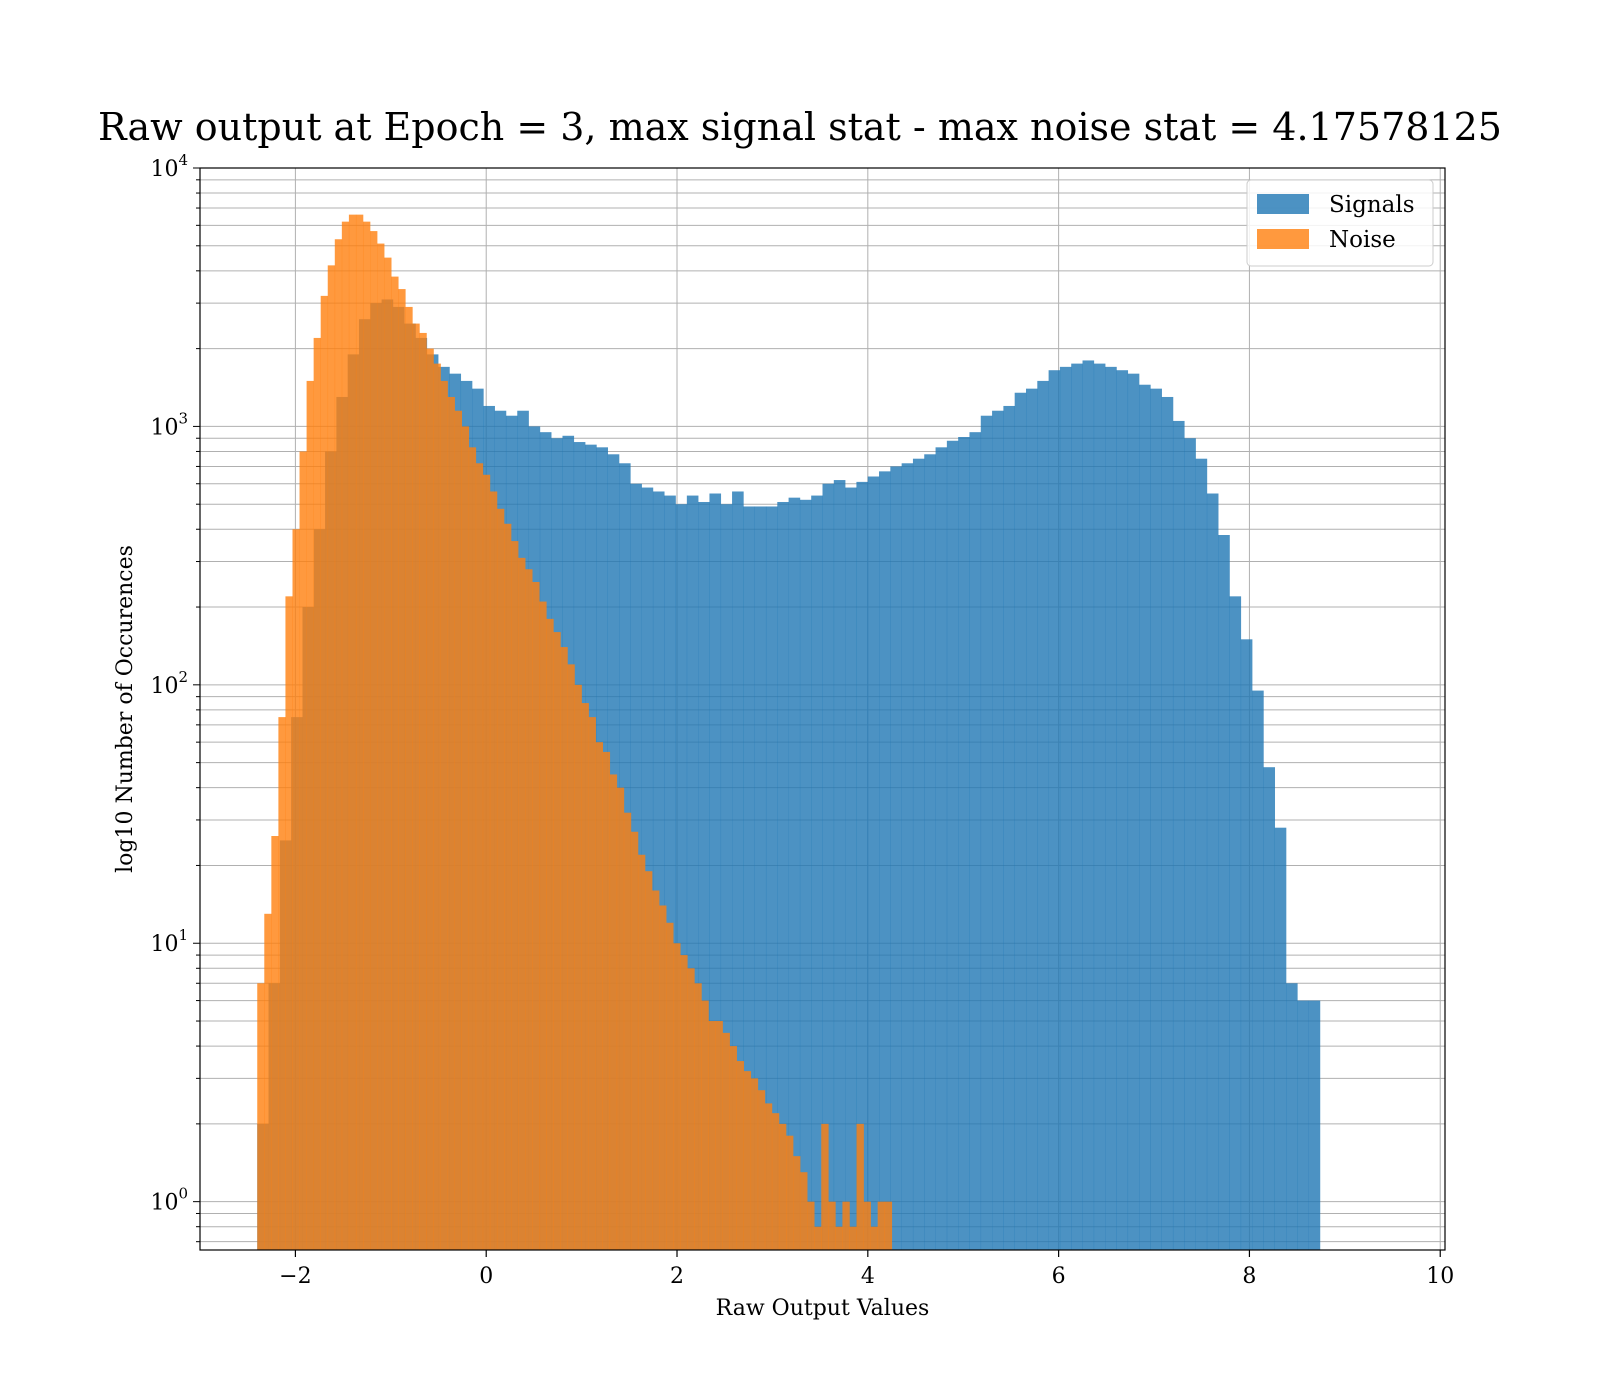 The height and width of the screenshot is (1400, 1600). I want to click on legend-swatch-noise, so click(1283, 239).